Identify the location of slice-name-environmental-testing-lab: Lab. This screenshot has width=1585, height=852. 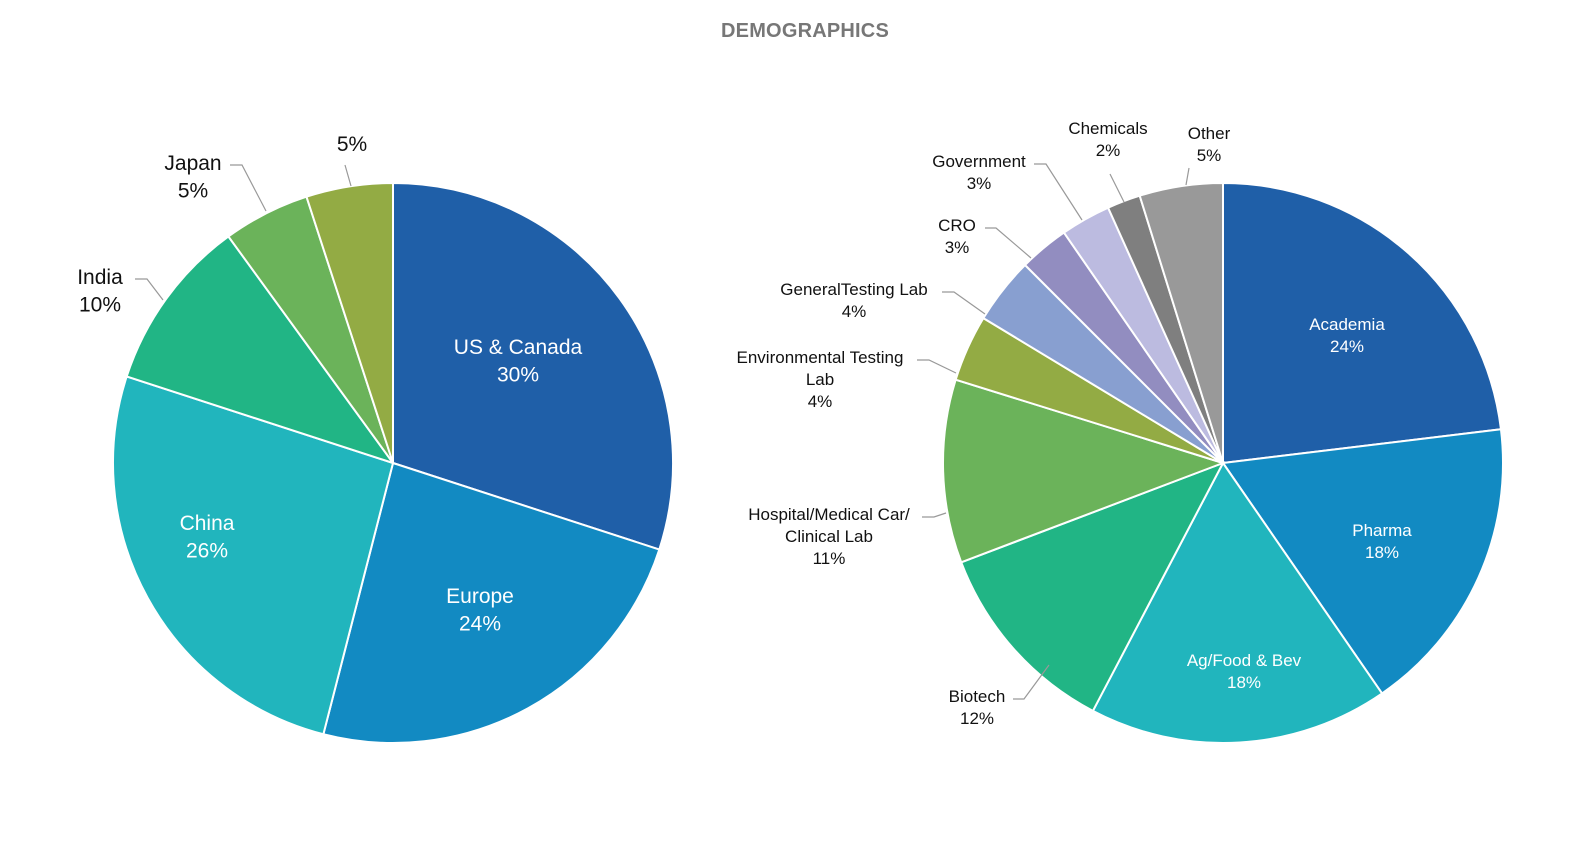
(820, 380).